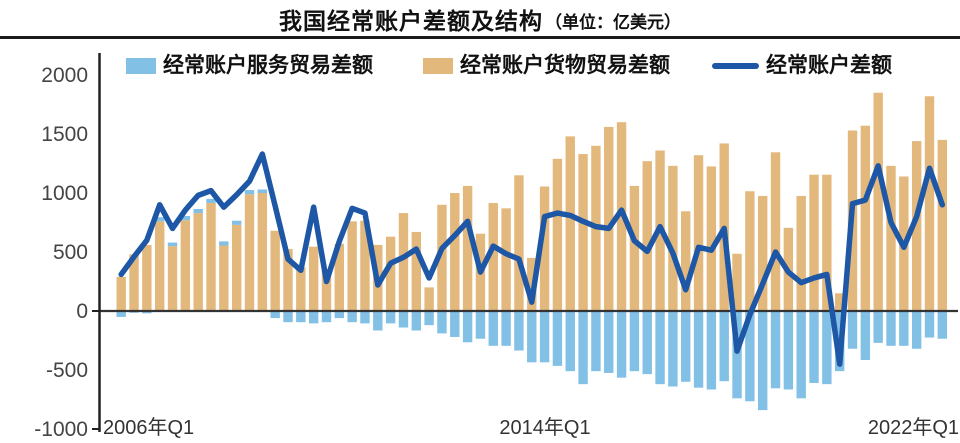 The width and height of the screenshot is (960, 443). Describe the element at coordinates (565, 65) in the screenshot. I see `legend-label-goods: 经常账户货物贸易差额` at that location.